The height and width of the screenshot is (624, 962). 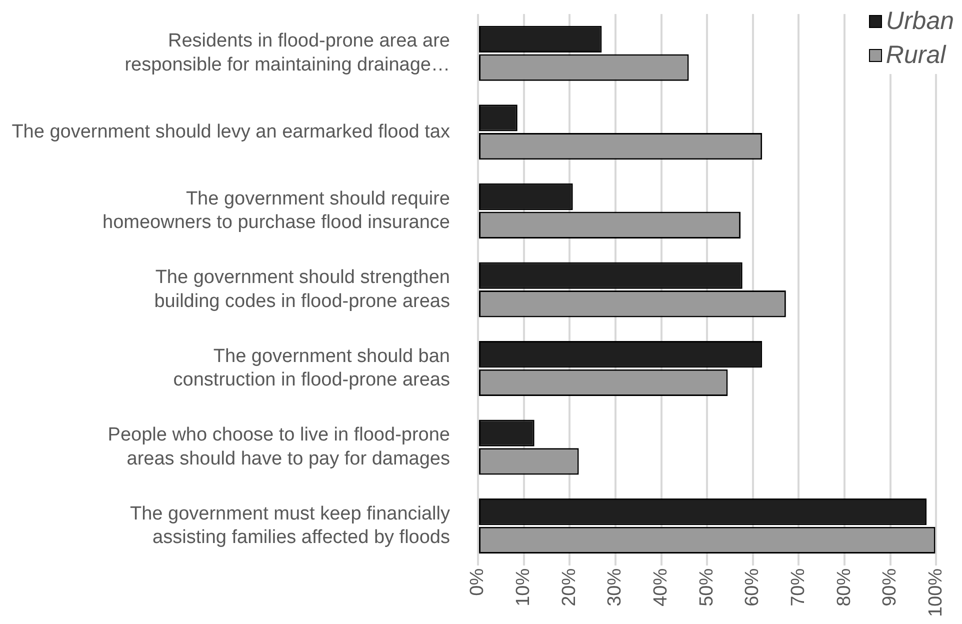 I want to click on x-tick-label: 90%, so click(x=890, y=587).